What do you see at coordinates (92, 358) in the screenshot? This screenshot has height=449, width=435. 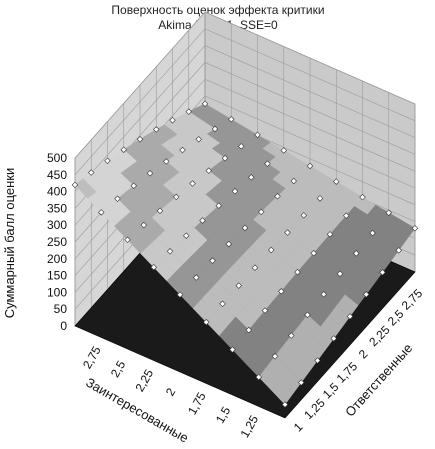 I see `x-tick-label: 2,75` at bounding box center [92, 358].